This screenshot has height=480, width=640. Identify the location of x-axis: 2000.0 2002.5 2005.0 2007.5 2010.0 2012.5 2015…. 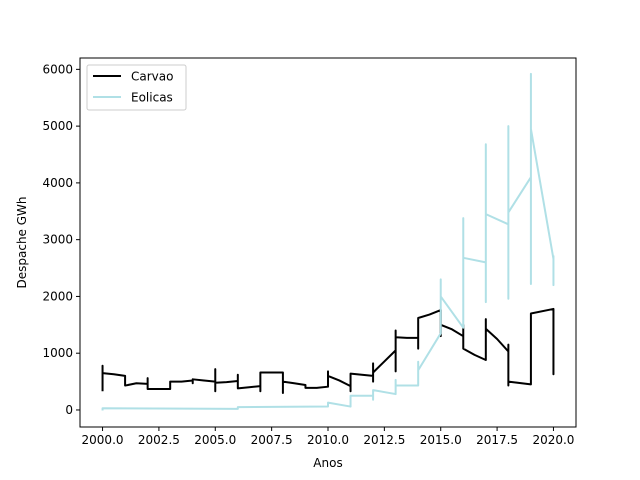
(328, 437).